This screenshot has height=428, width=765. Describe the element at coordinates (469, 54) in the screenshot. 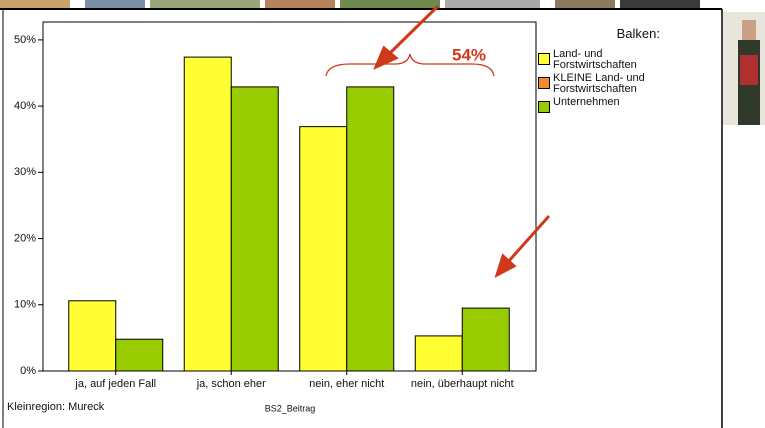

I see `annotation: 54%` at that location.